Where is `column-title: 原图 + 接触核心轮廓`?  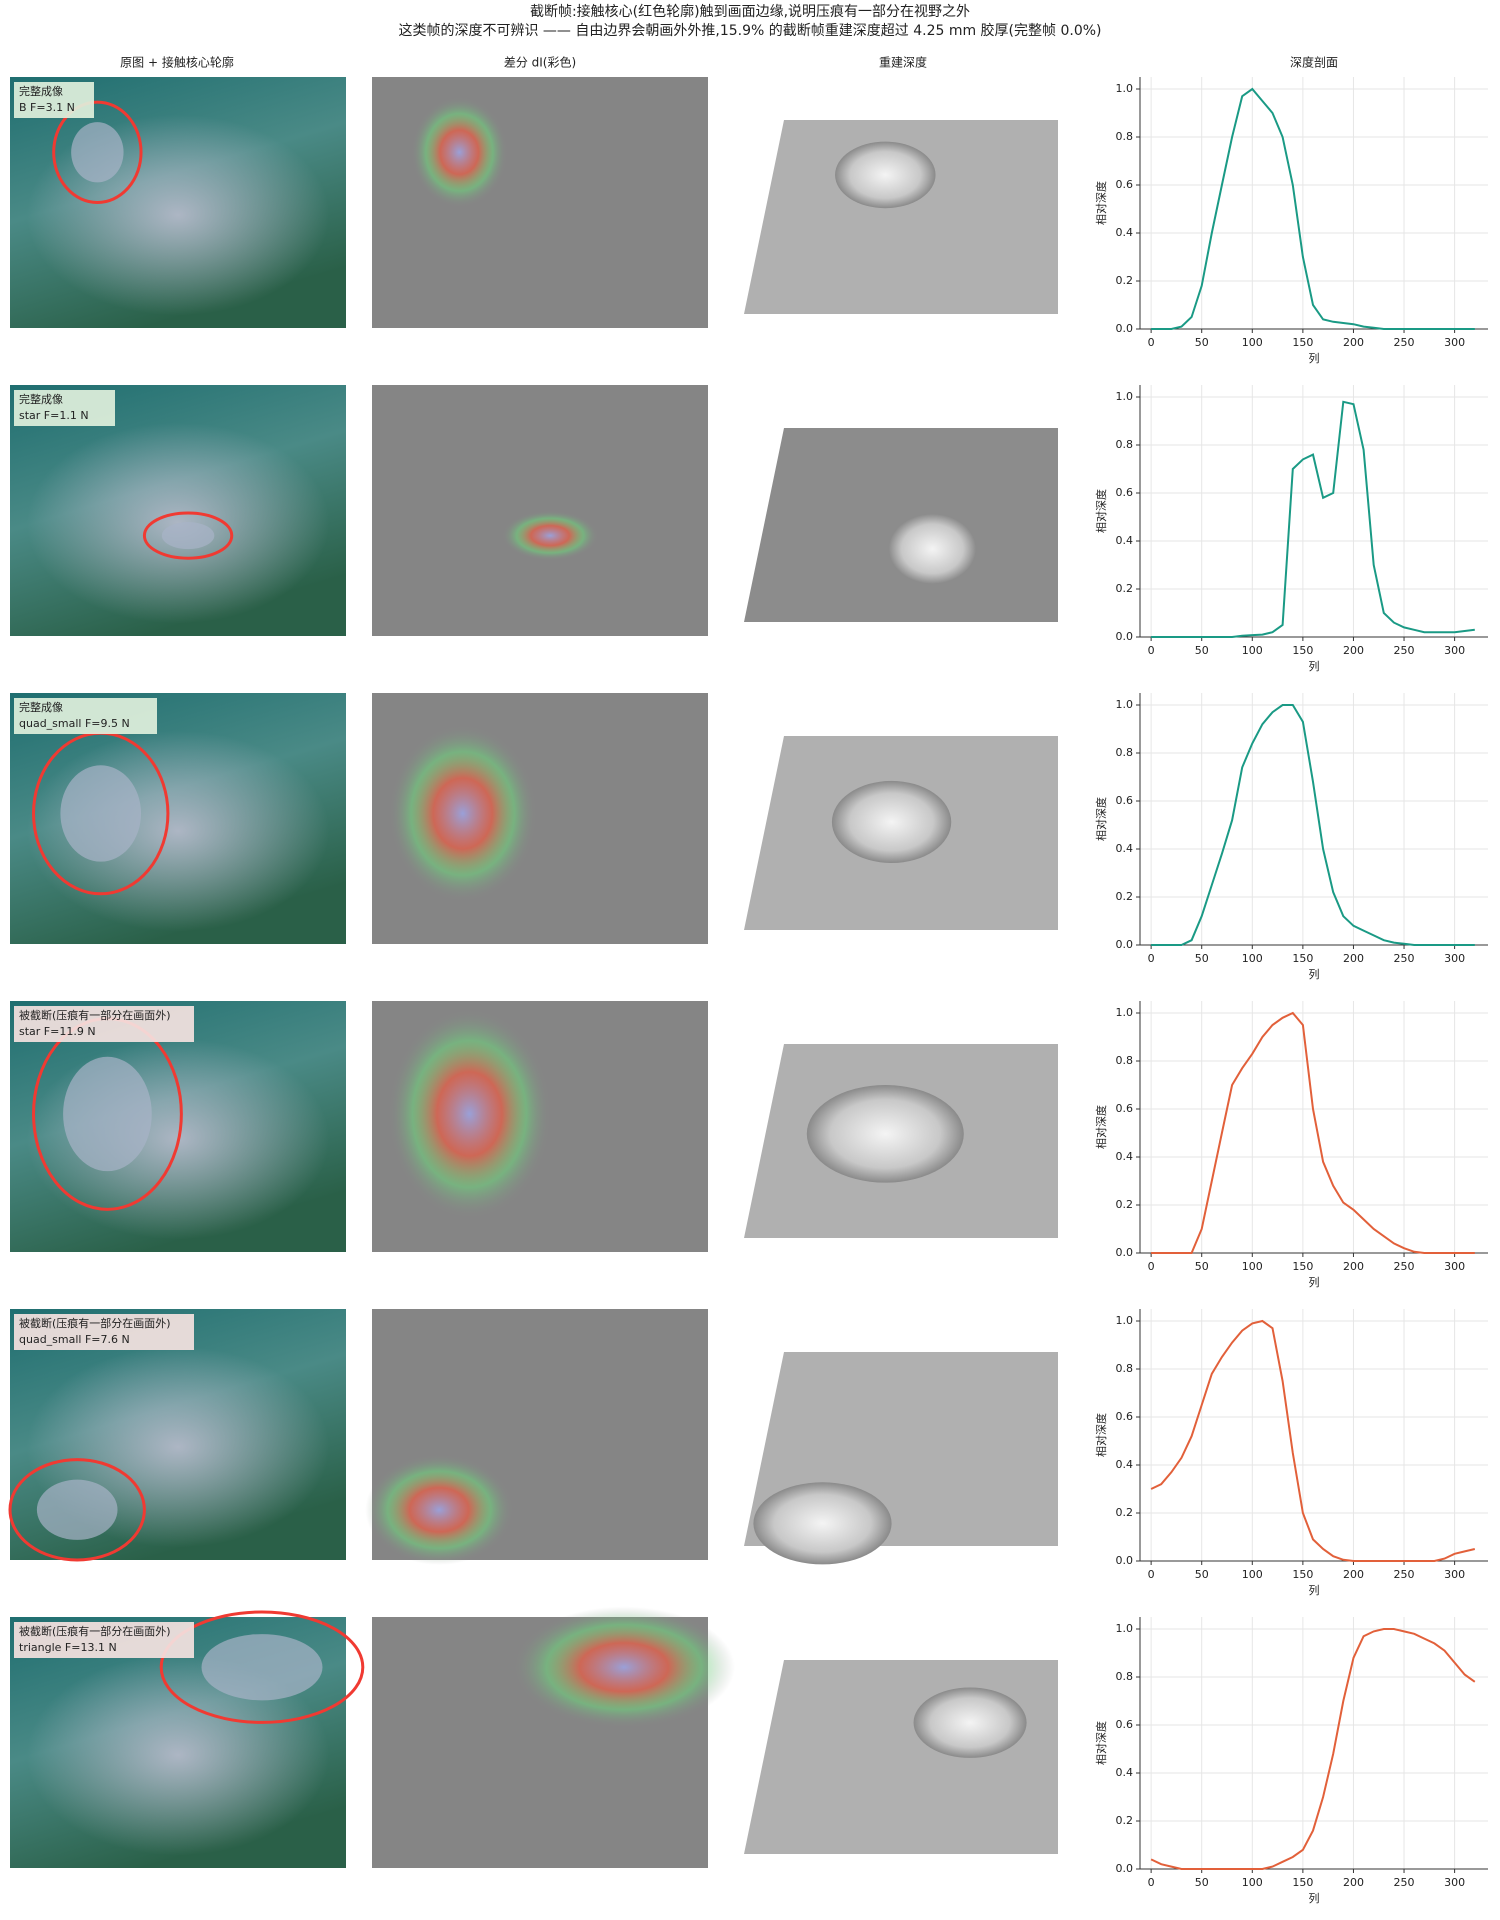
column-title: 原图 + 接触核心轮廓 is located at coordinates (177, 62).